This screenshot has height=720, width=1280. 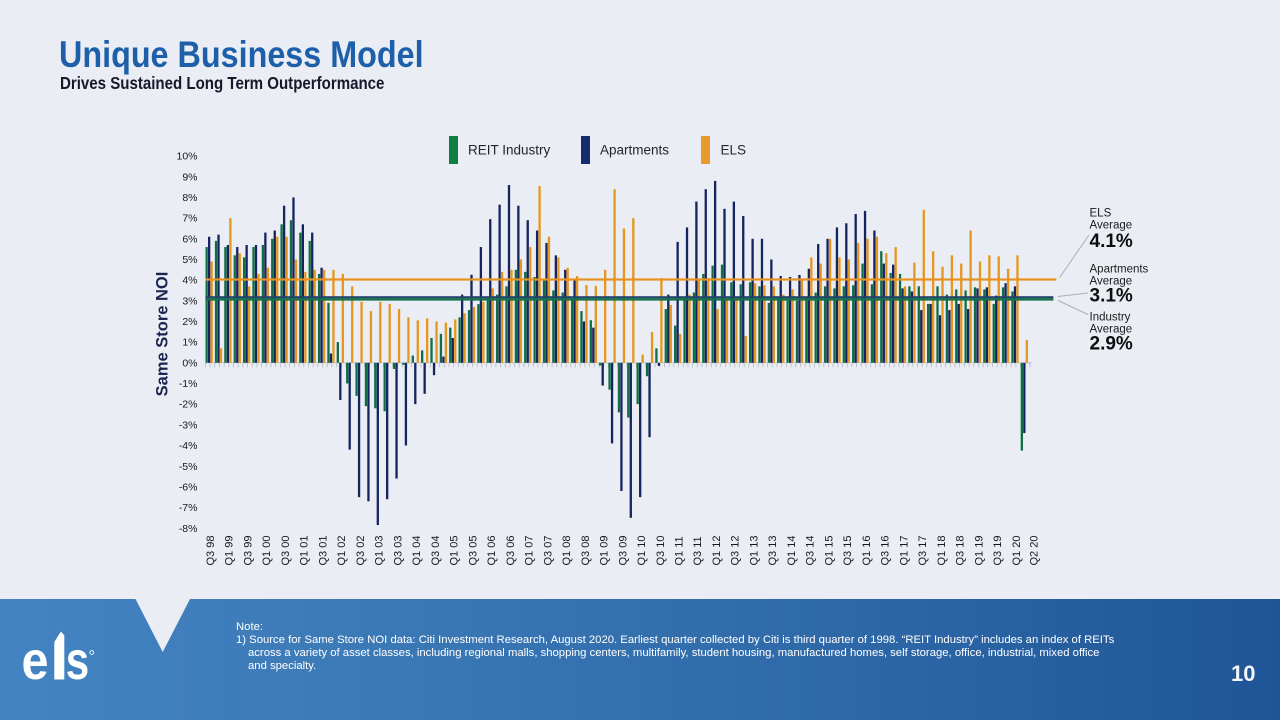 I want to click on svg-text: 3%, so click(x=189, y=301).